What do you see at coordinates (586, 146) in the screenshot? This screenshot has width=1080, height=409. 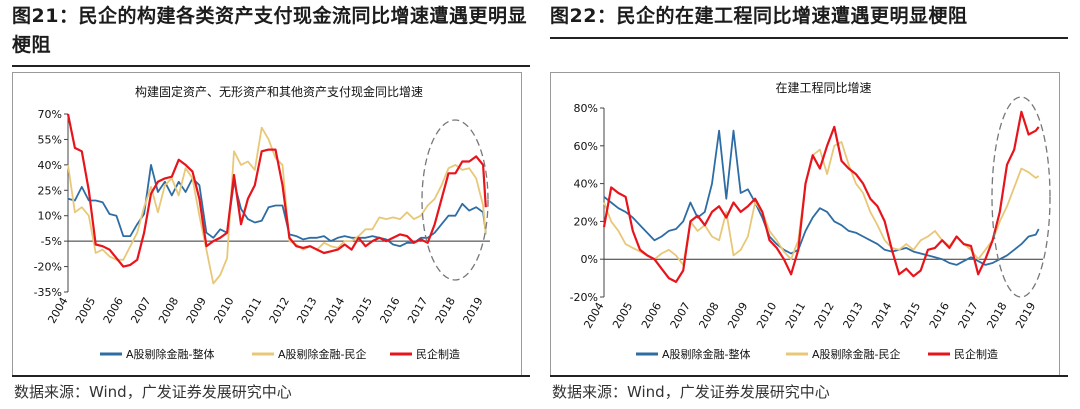 I see `y-tick-label: 60%` at bounding box center [586, 146].